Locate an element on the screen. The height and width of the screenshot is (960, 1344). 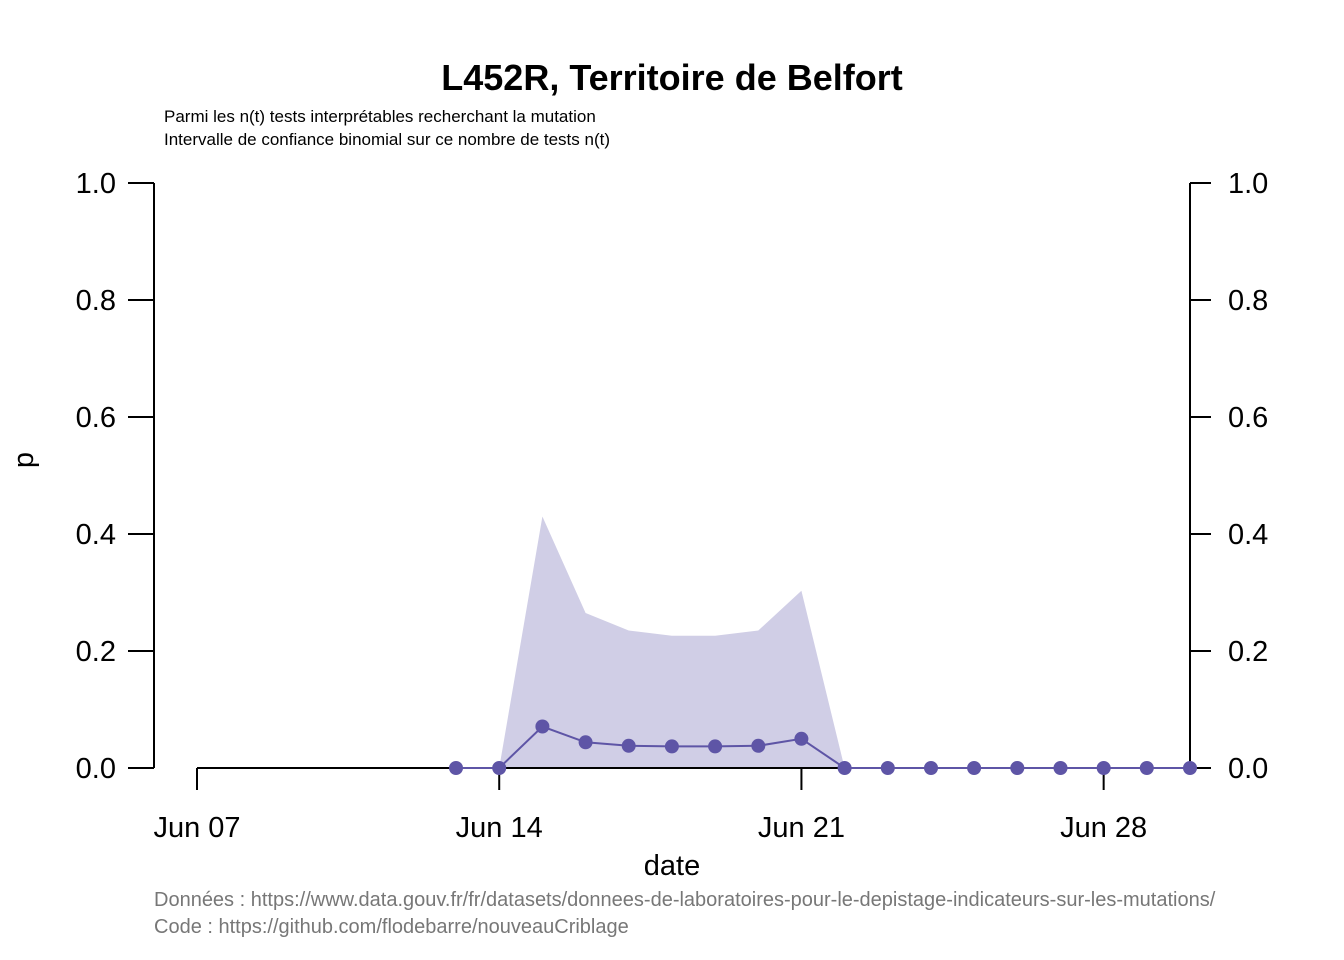
y-tick-label-right: 0.0 is located at coordinates (1248, 769).